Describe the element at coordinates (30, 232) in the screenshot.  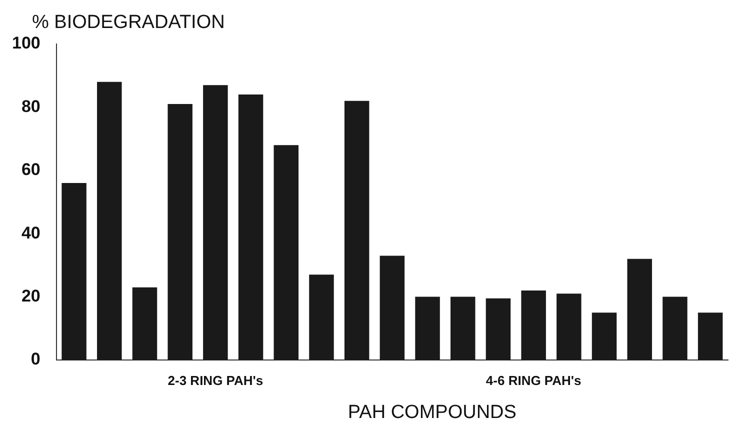
I see `y-tick-label: 40` at that location.